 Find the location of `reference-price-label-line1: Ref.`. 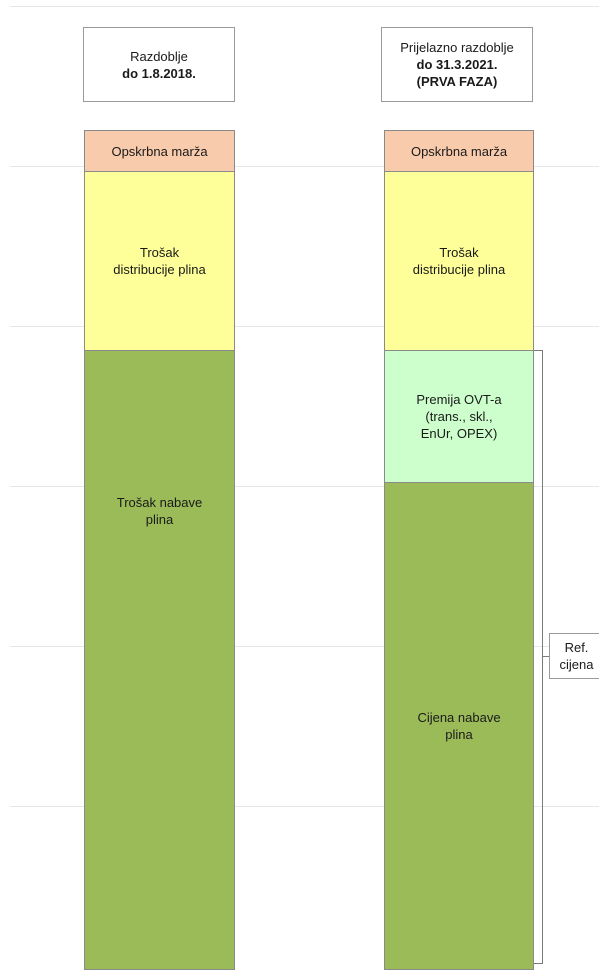

reference-price-label-line1: Ref. is located at coordinates (576, 647).